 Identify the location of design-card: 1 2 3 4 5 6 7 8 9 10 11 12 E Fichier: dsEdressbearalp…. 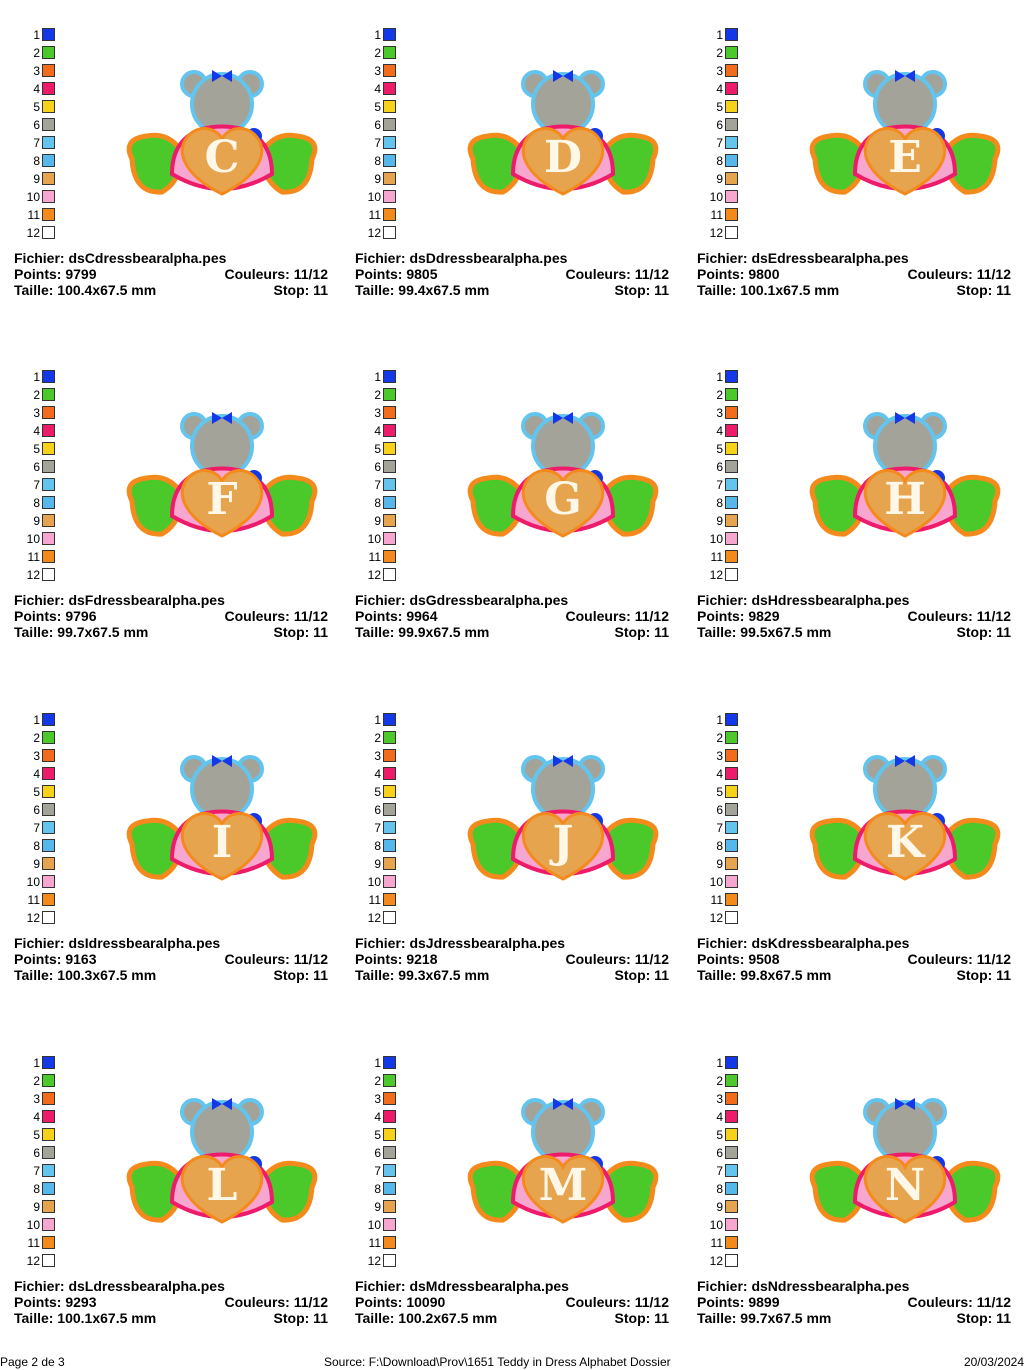
(857, 178).